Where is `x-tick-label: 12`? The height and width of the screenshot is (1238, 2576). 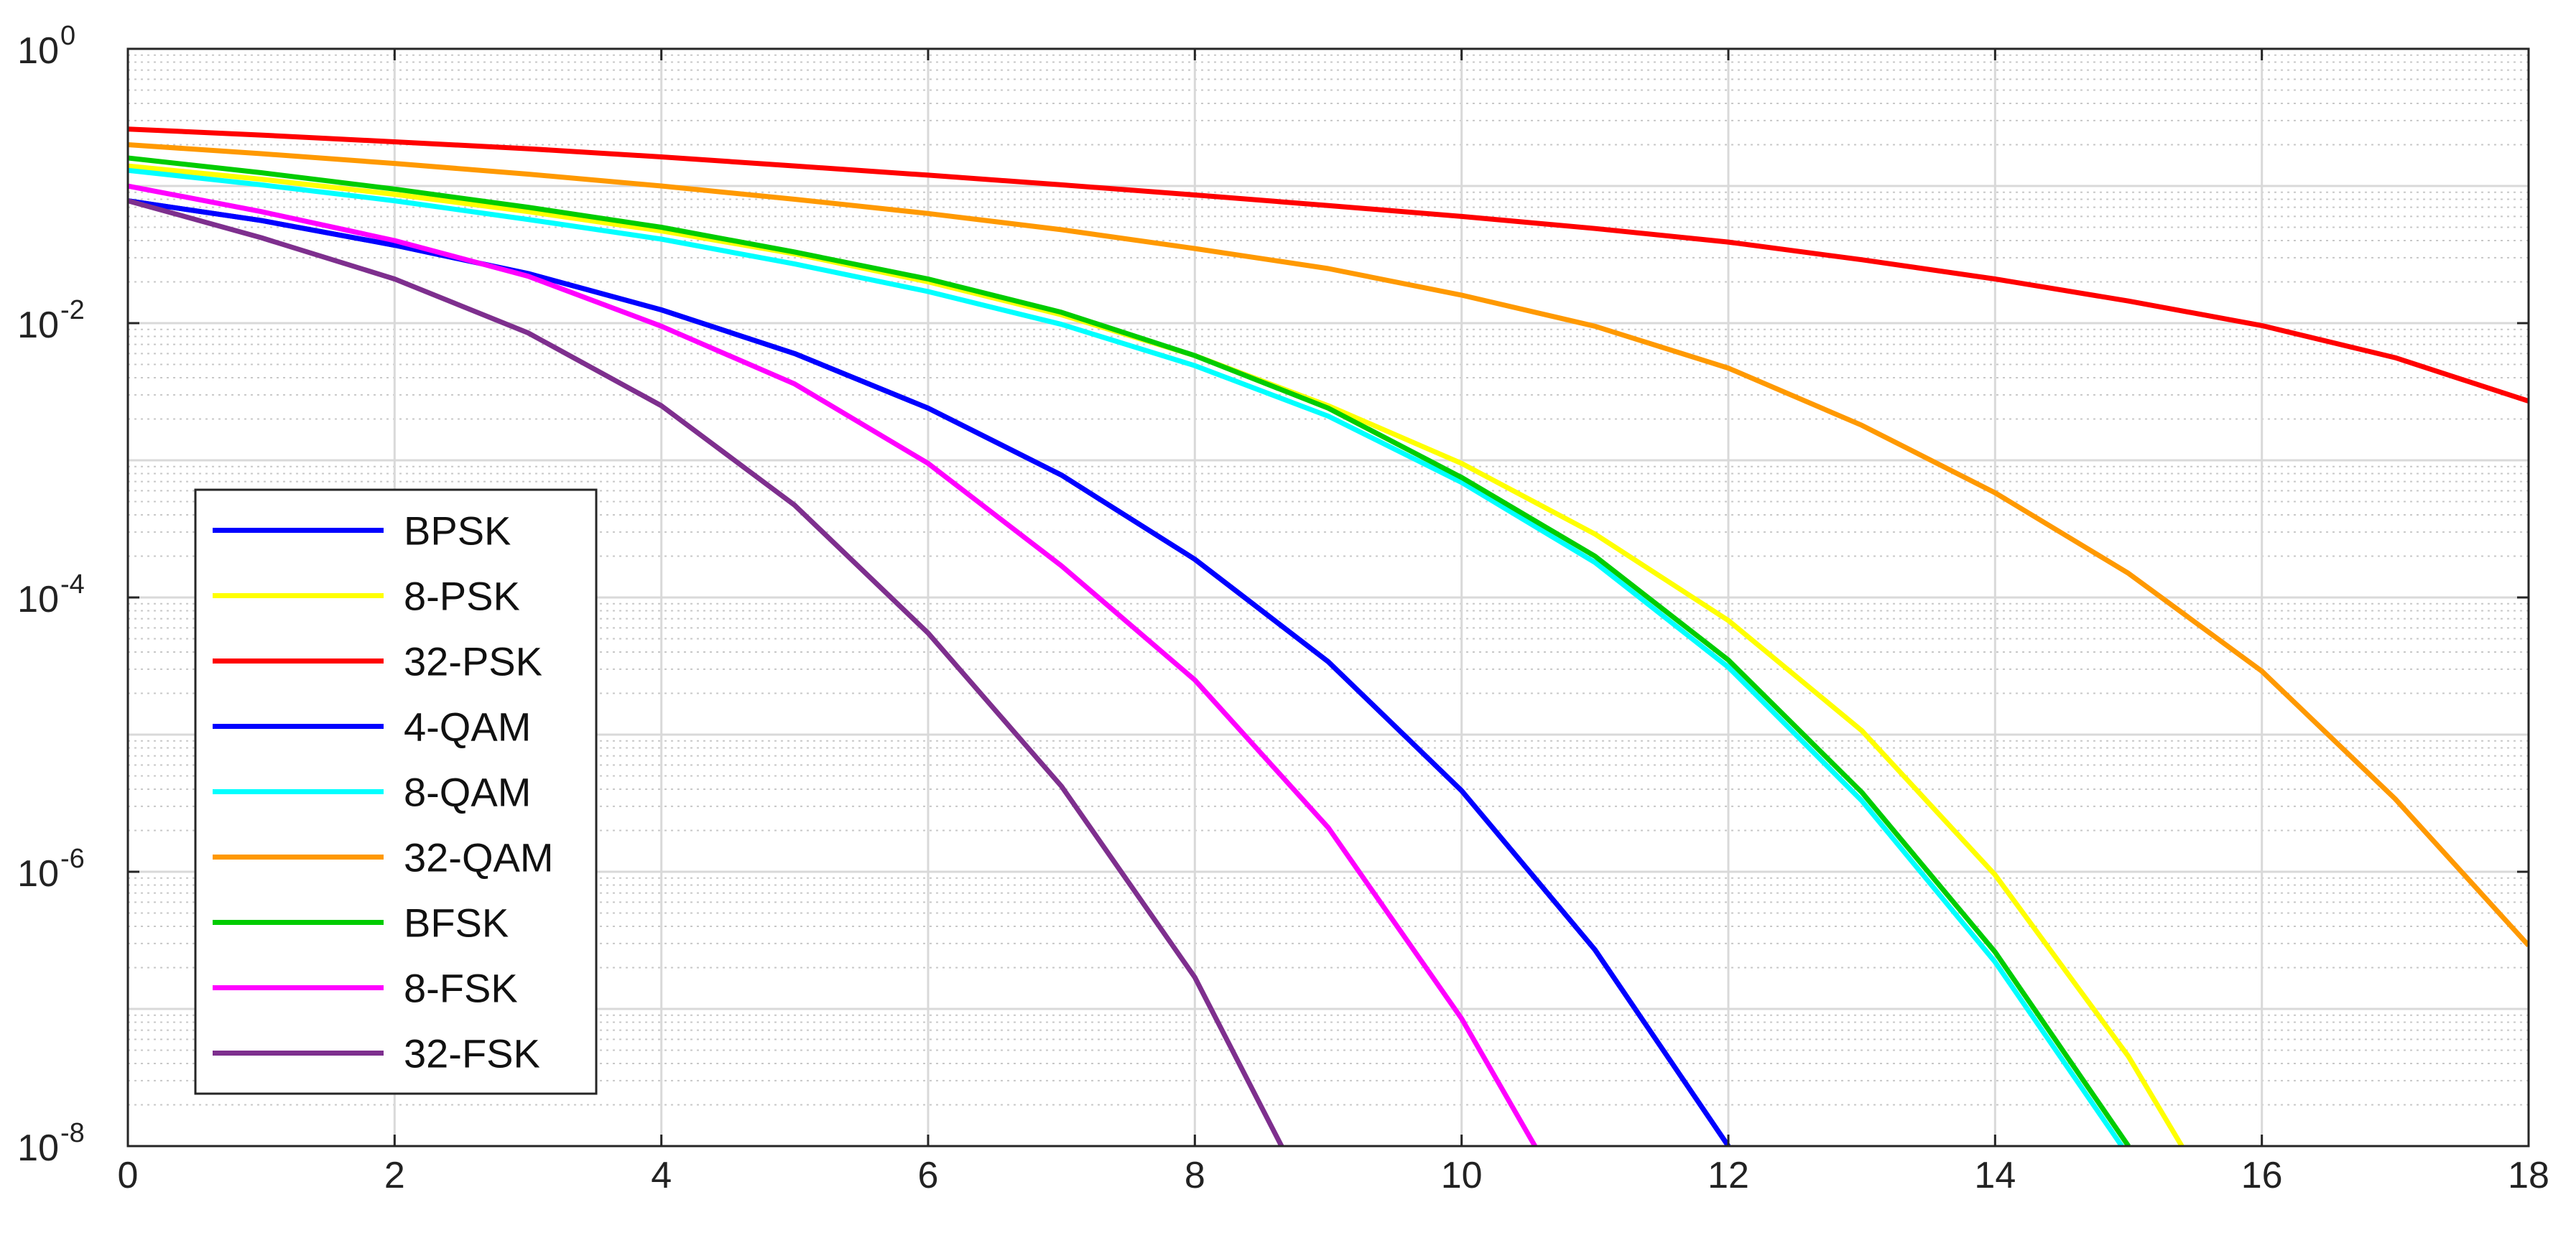 x-tick-label: 12 is located at coordinates (1728, 1175).